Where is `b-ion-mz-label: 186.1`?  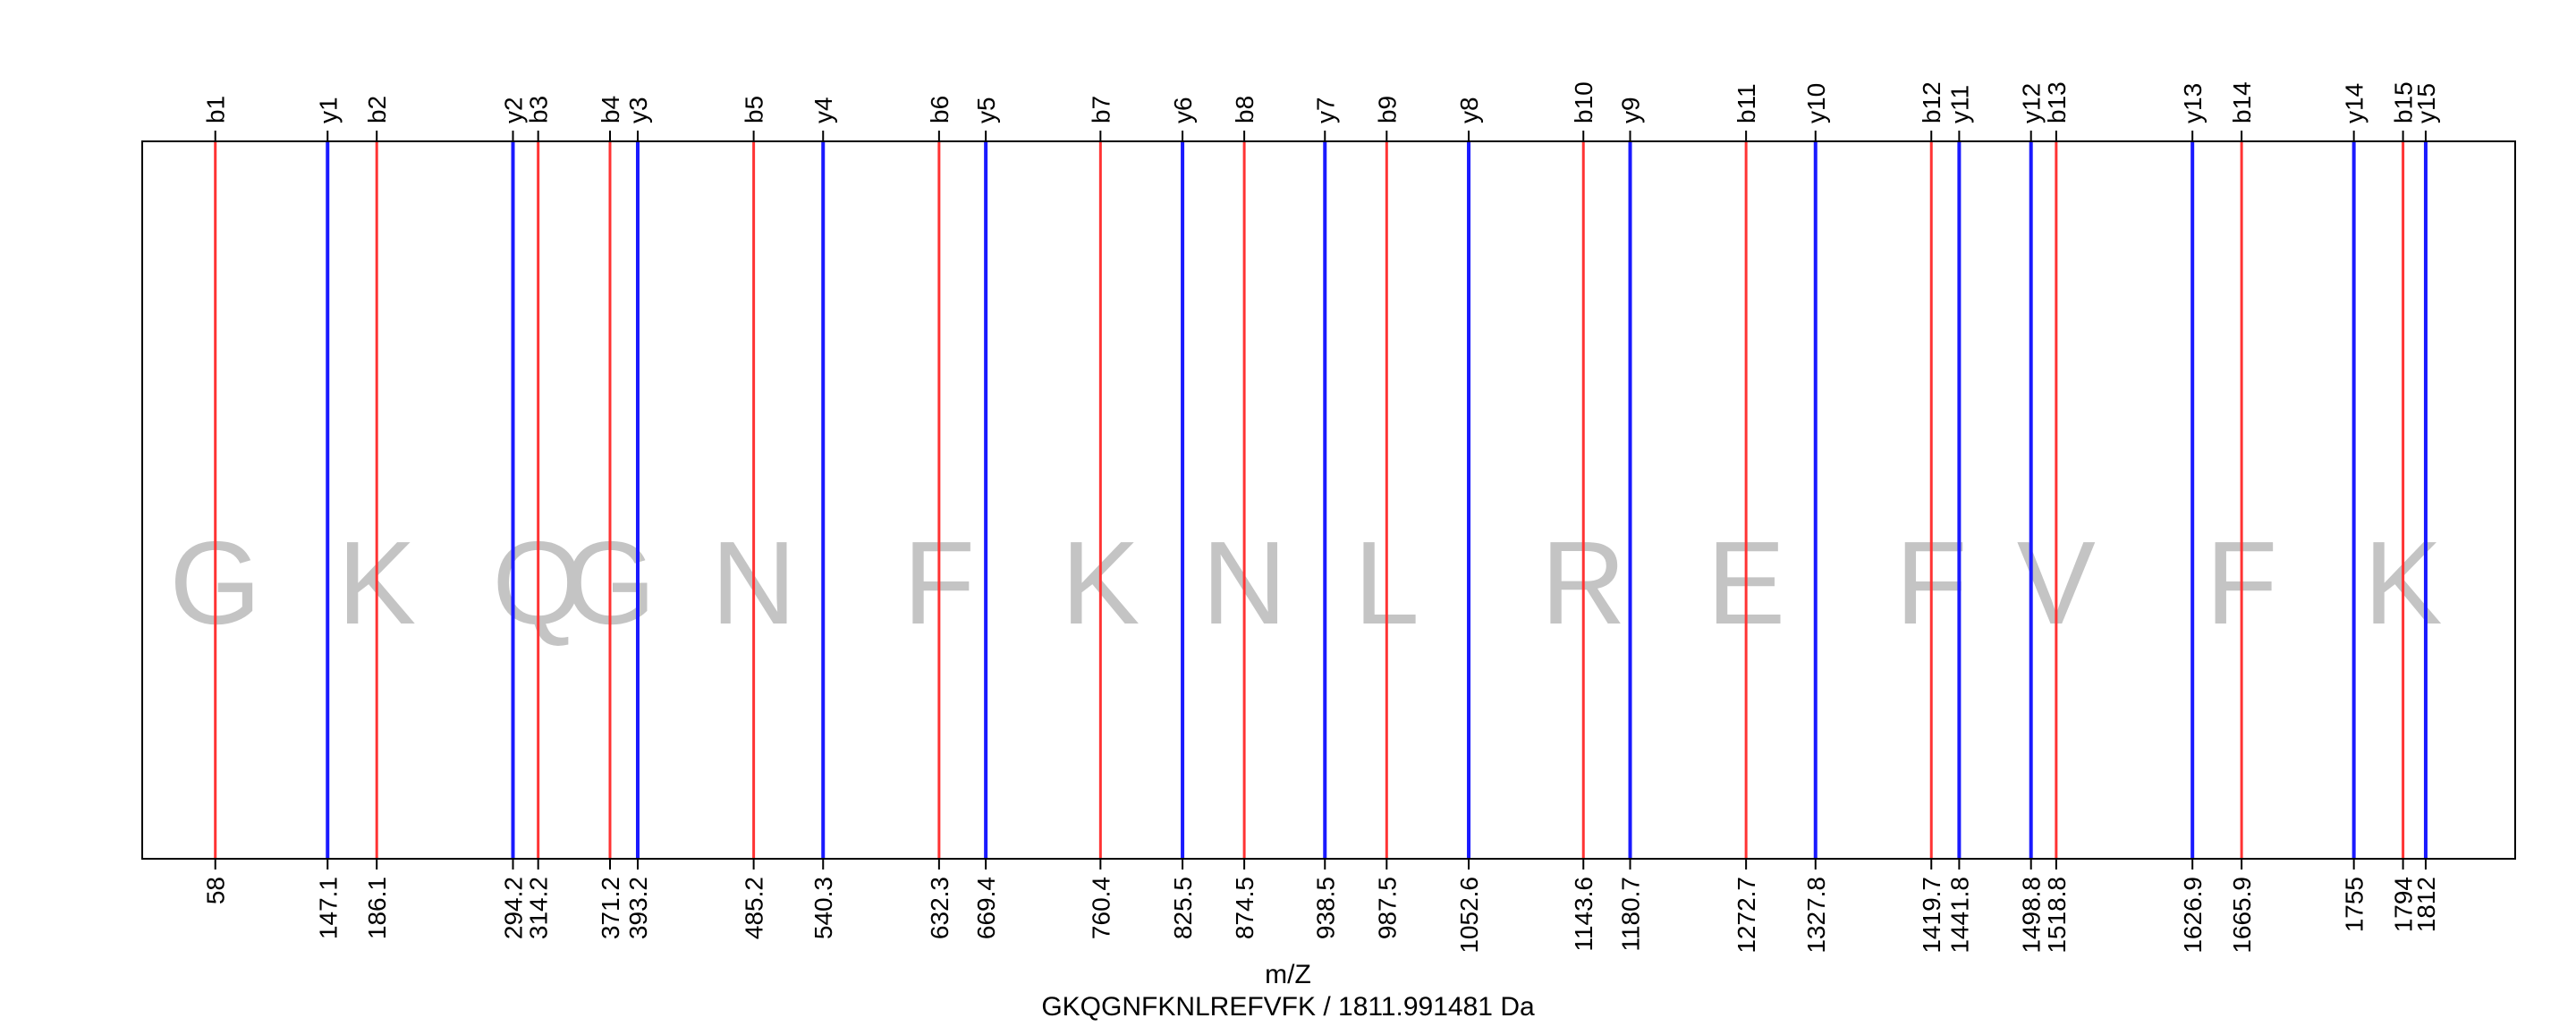 b-ion-mz-label: 186.1 is located at coordinates (377, 908).